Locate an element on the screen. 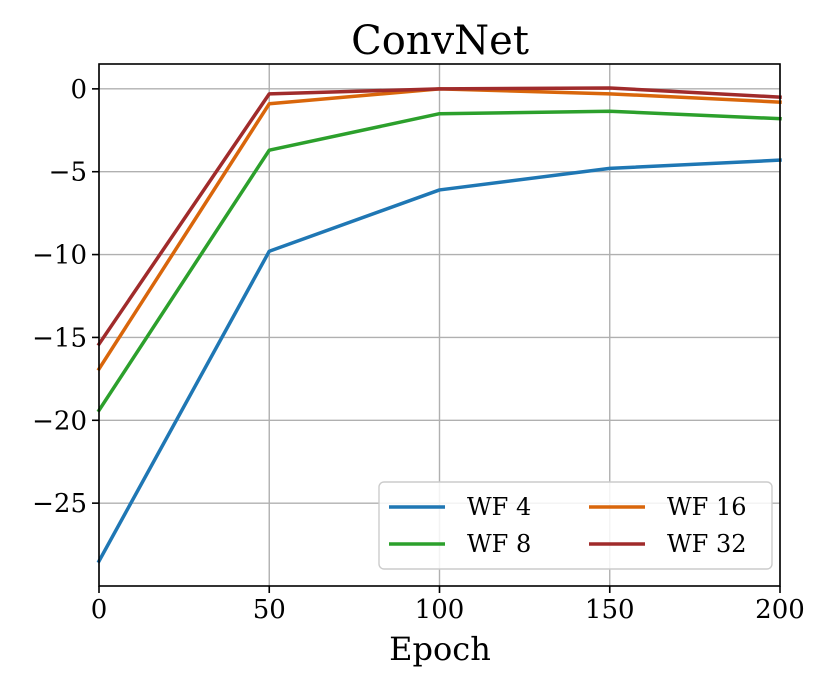 This screenshot has height=692, width=830. y-tick-label: 0 is located at coordinates (78, 90).